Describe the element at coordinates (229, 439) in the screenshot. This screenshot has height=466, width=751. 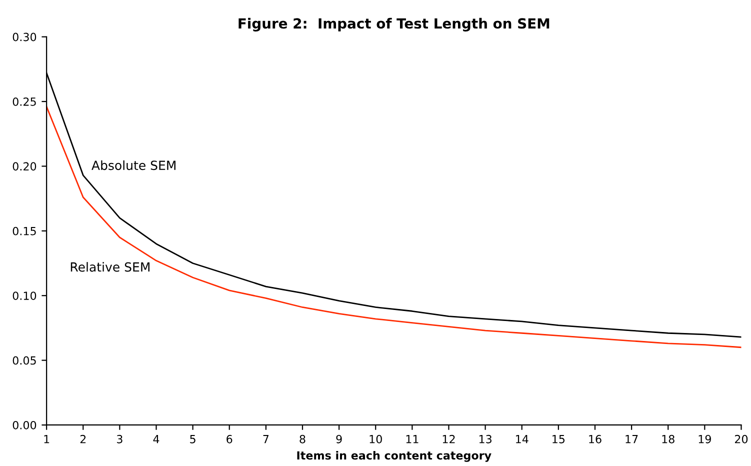
I see `x-tick-label: 6` at that location.